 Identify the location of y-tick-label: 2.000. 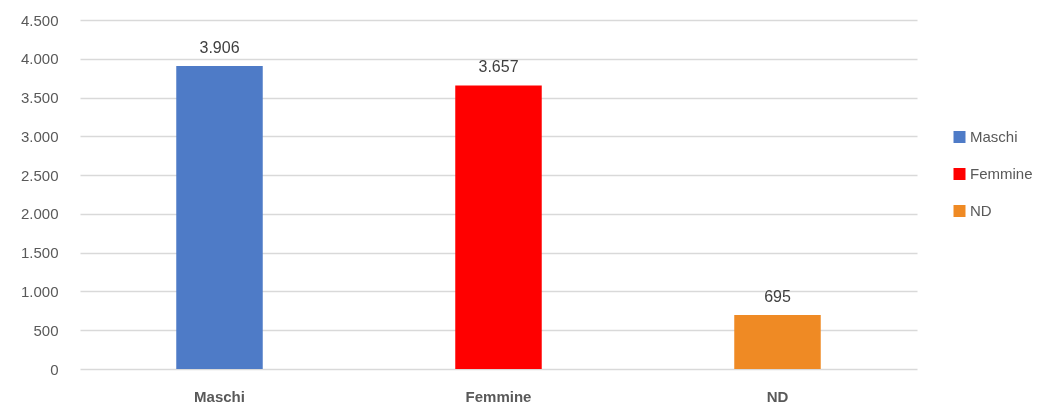
(39, 214).